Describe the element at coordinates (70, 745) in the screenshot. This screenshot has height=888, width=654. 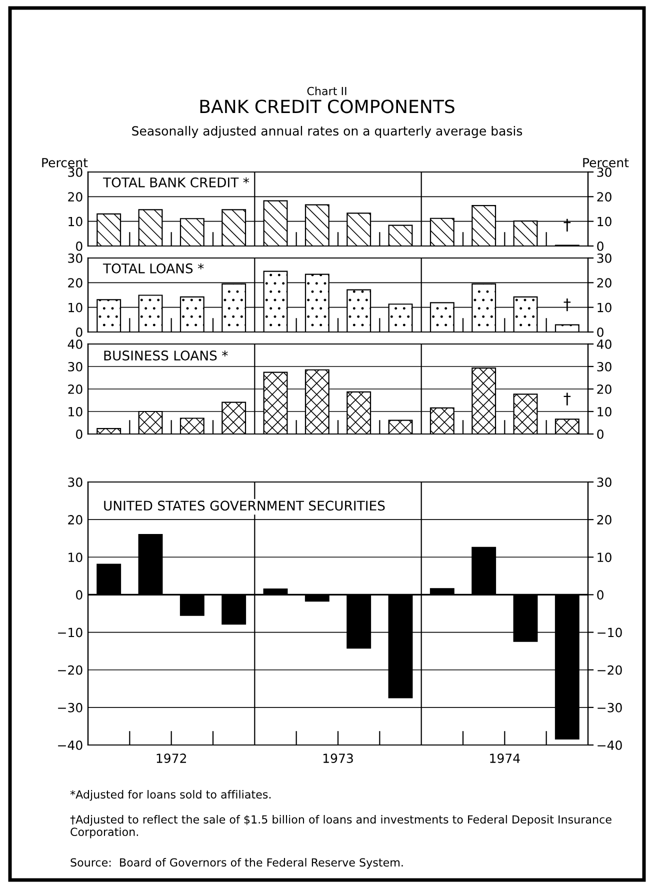
I see `y-tick-label: −40` at that location.